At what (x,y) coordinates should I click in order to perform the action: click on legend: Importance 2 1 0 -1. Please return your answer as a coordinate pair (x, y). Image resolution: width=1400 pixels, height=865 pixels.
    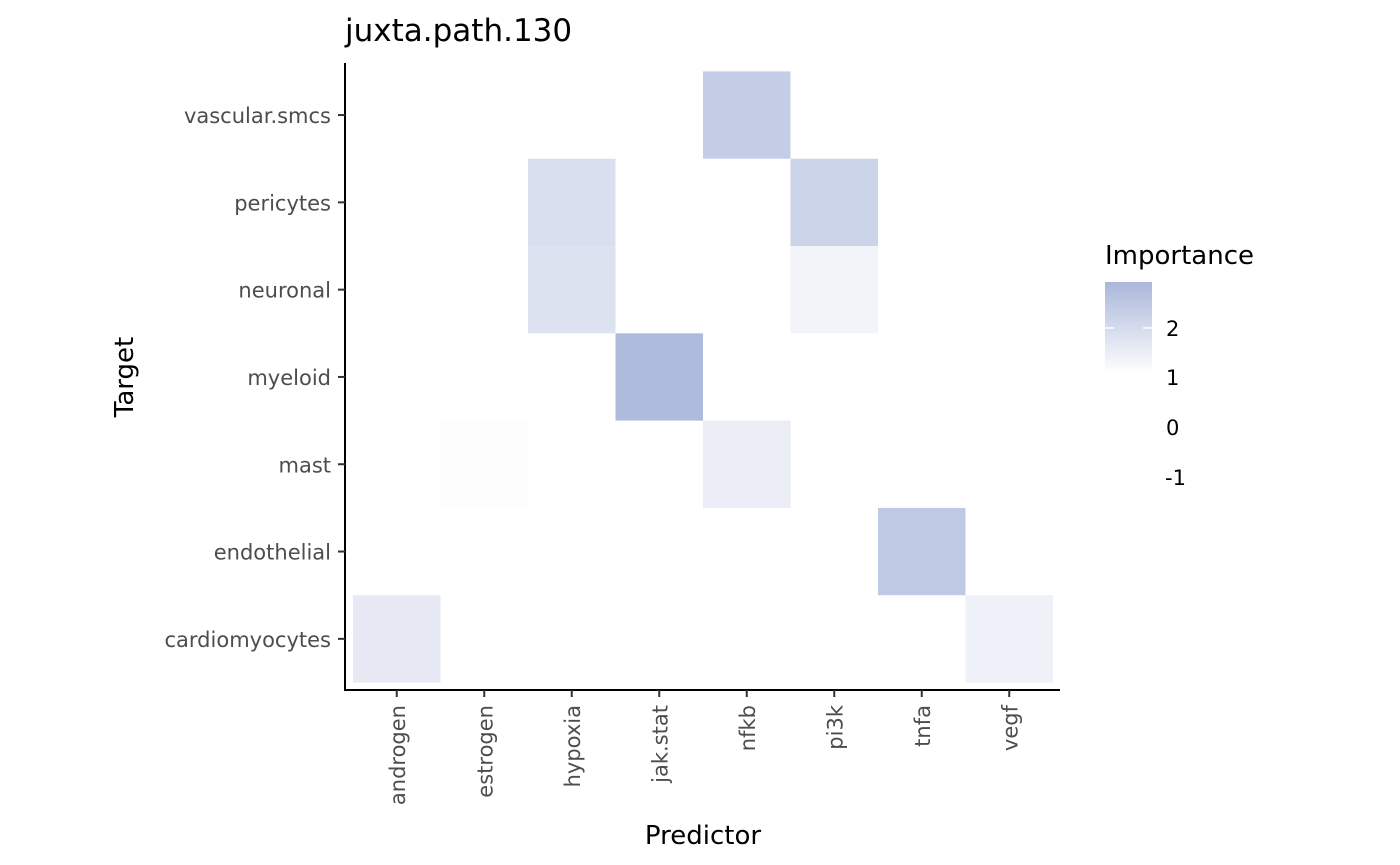
    Looking at the image, I should click on (1179, 365).